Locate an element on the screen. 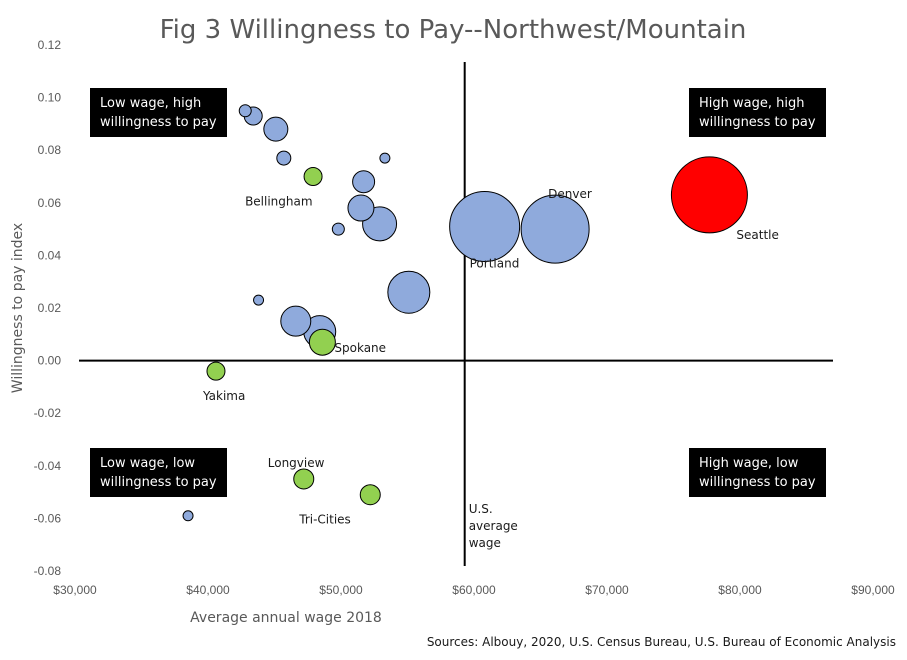 Image resolution: width=907 pixels, height=660 pixels. y-tick-label: 0.02 is located at coordinates (50, 308).